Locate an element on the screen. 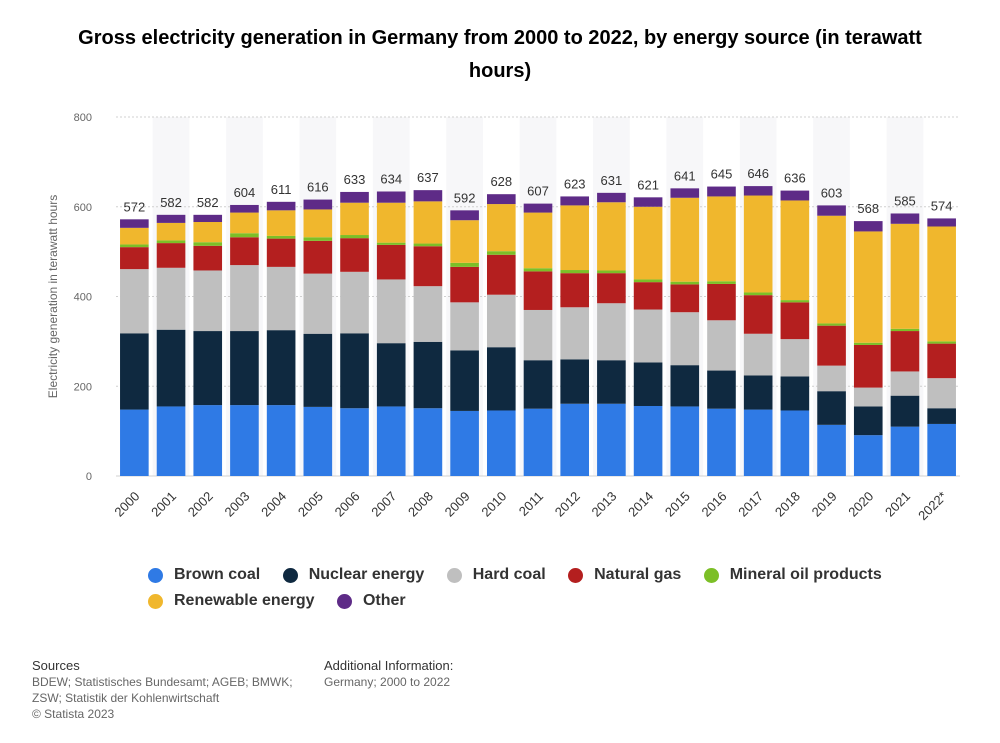 The image size is (1000, 743). legend-item-mineral-oil-products: Mineral oil products is located at coordinates (792, 575).